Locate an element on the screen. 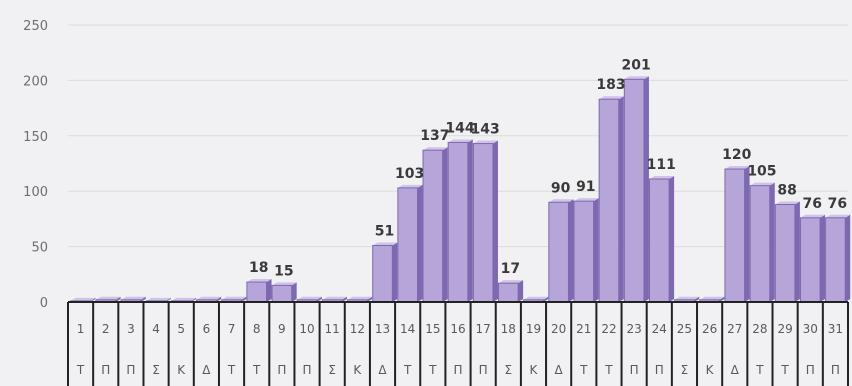  data-label: 105 is located at coordinates (761, 172).